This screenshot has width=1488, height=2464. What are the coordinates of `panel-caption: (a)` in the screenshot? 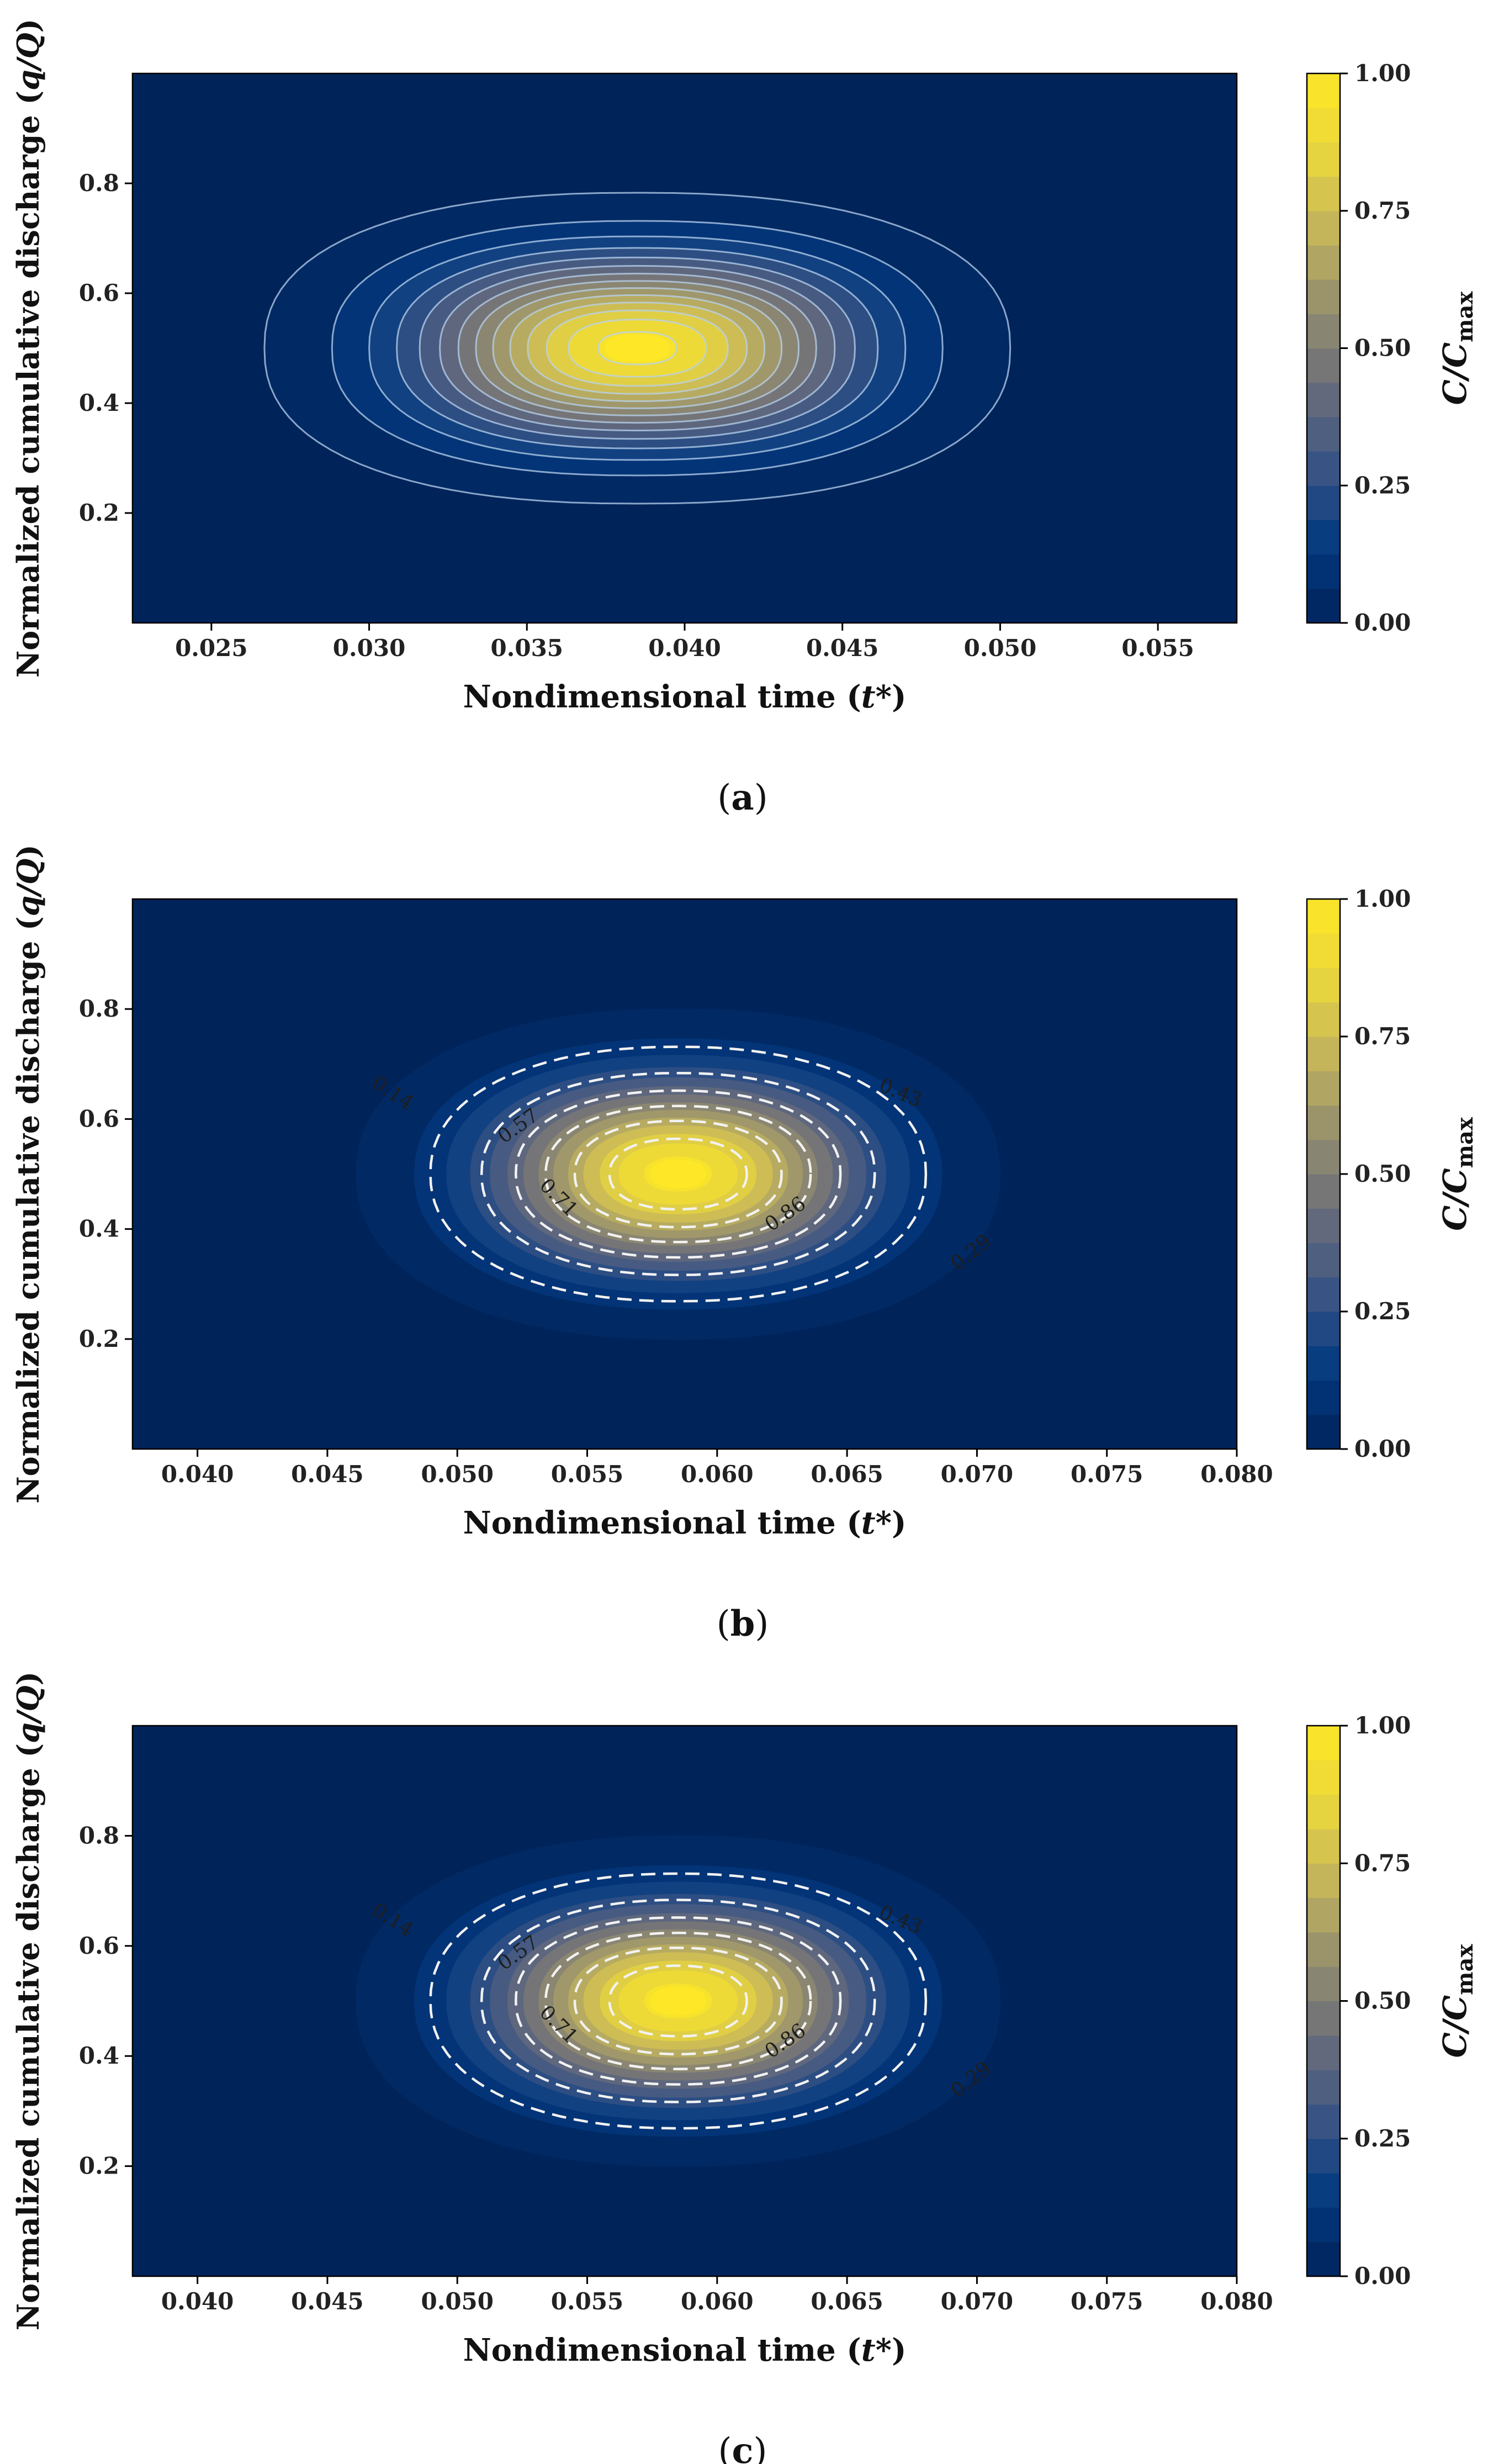 It's located at (742, 797).